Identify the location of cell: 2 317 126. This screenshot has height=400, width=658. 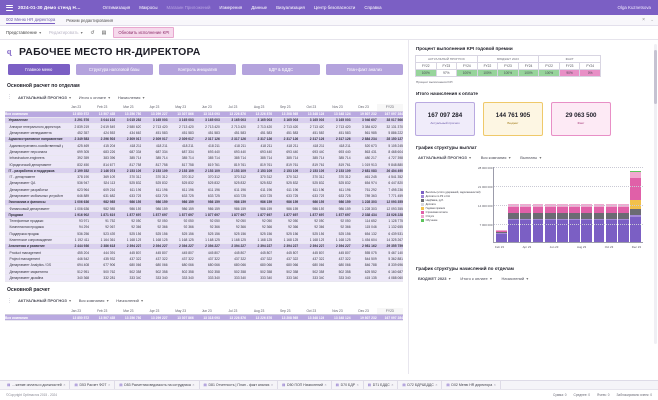
(259, 140).